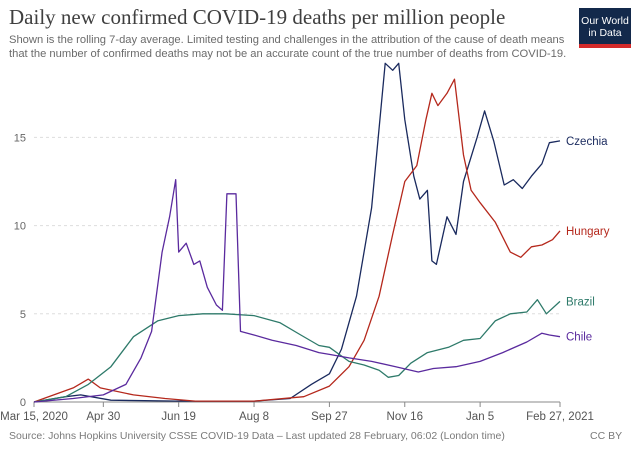 The width and height of the screenshot is (640, 452). Describe the element at coordinates (34, 417) in the screenshot. I see `x-tick-label: Mar 15, 2020` at that location.